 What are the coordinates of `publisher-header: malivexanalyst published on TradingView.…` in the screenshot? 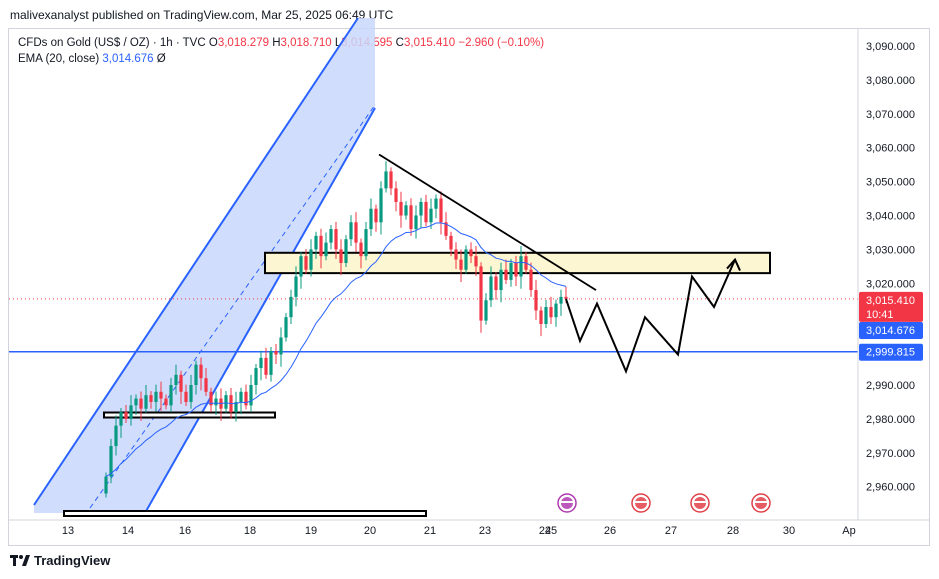 It's located at (202, 15).